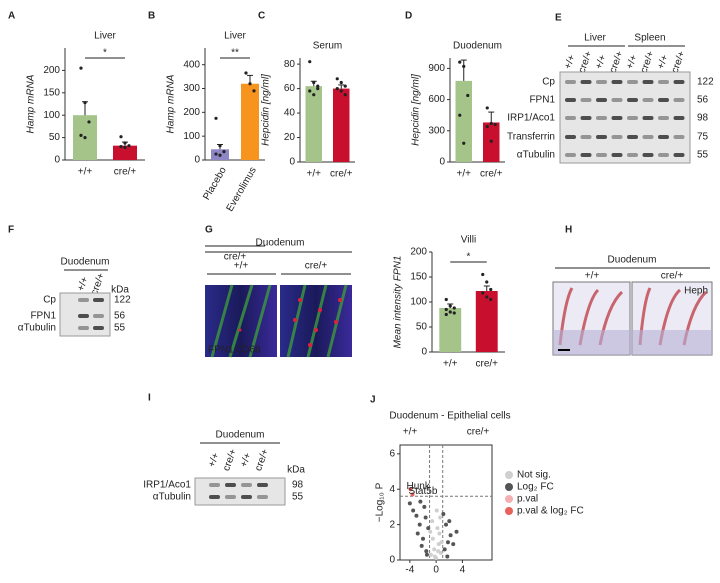  I want to click on y-tick-label: 4, so click(392, 489).